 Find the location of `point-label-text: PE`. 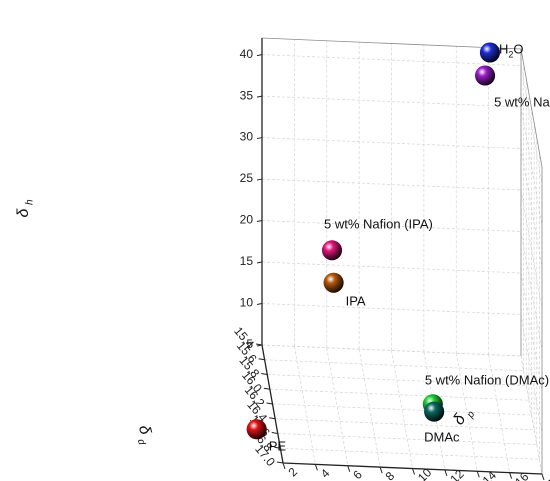

point-label-text: PE is located at coordinates (278, 446).